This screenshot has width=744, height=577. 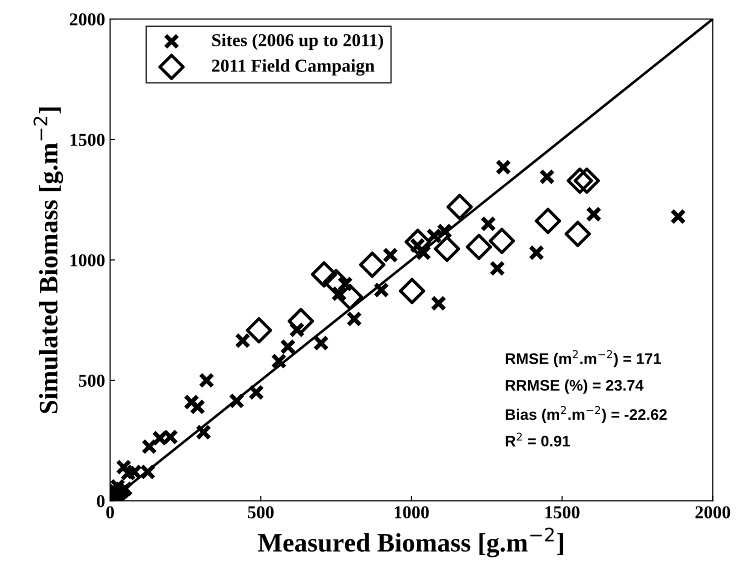 What do you see at coordinates (411, 512) in the screenshot?
I see `x-tick-label: 1000` at bounding box center [411, 512].